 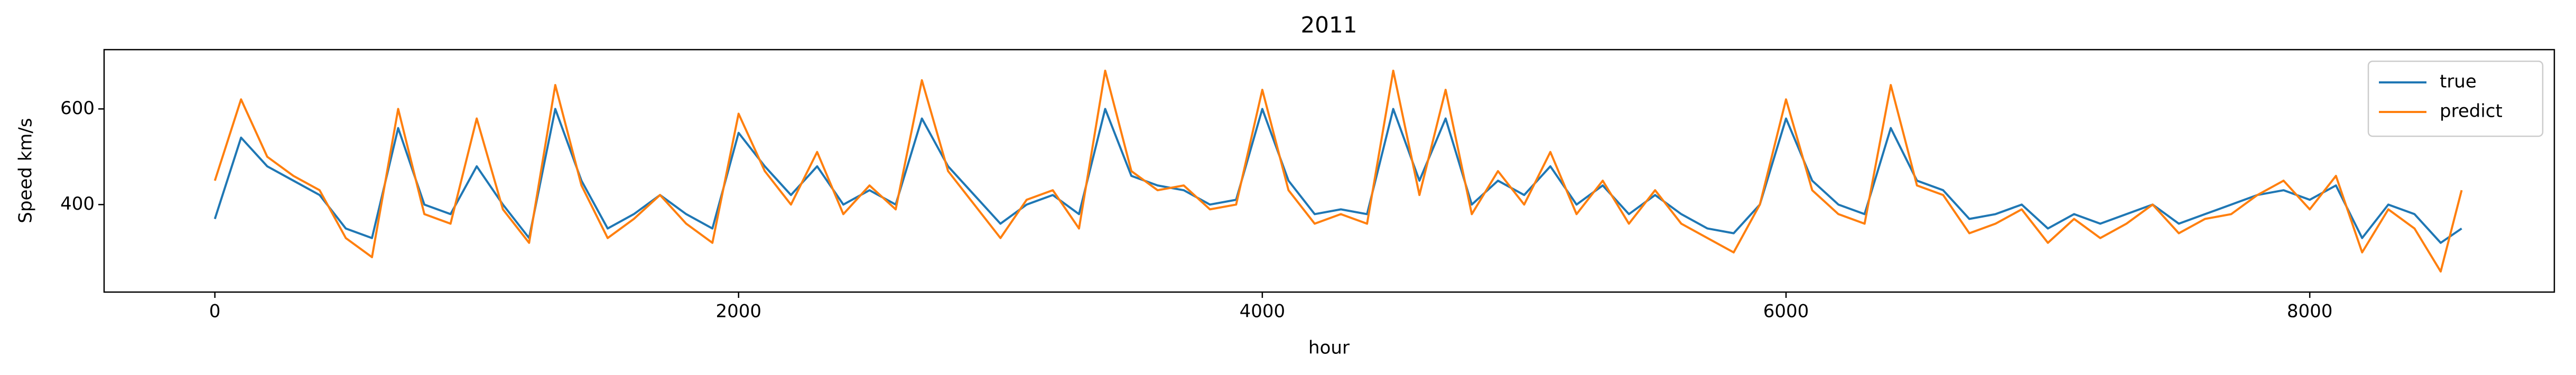 I want to click on x-tick-label: 0, so click(x=215, y=311).